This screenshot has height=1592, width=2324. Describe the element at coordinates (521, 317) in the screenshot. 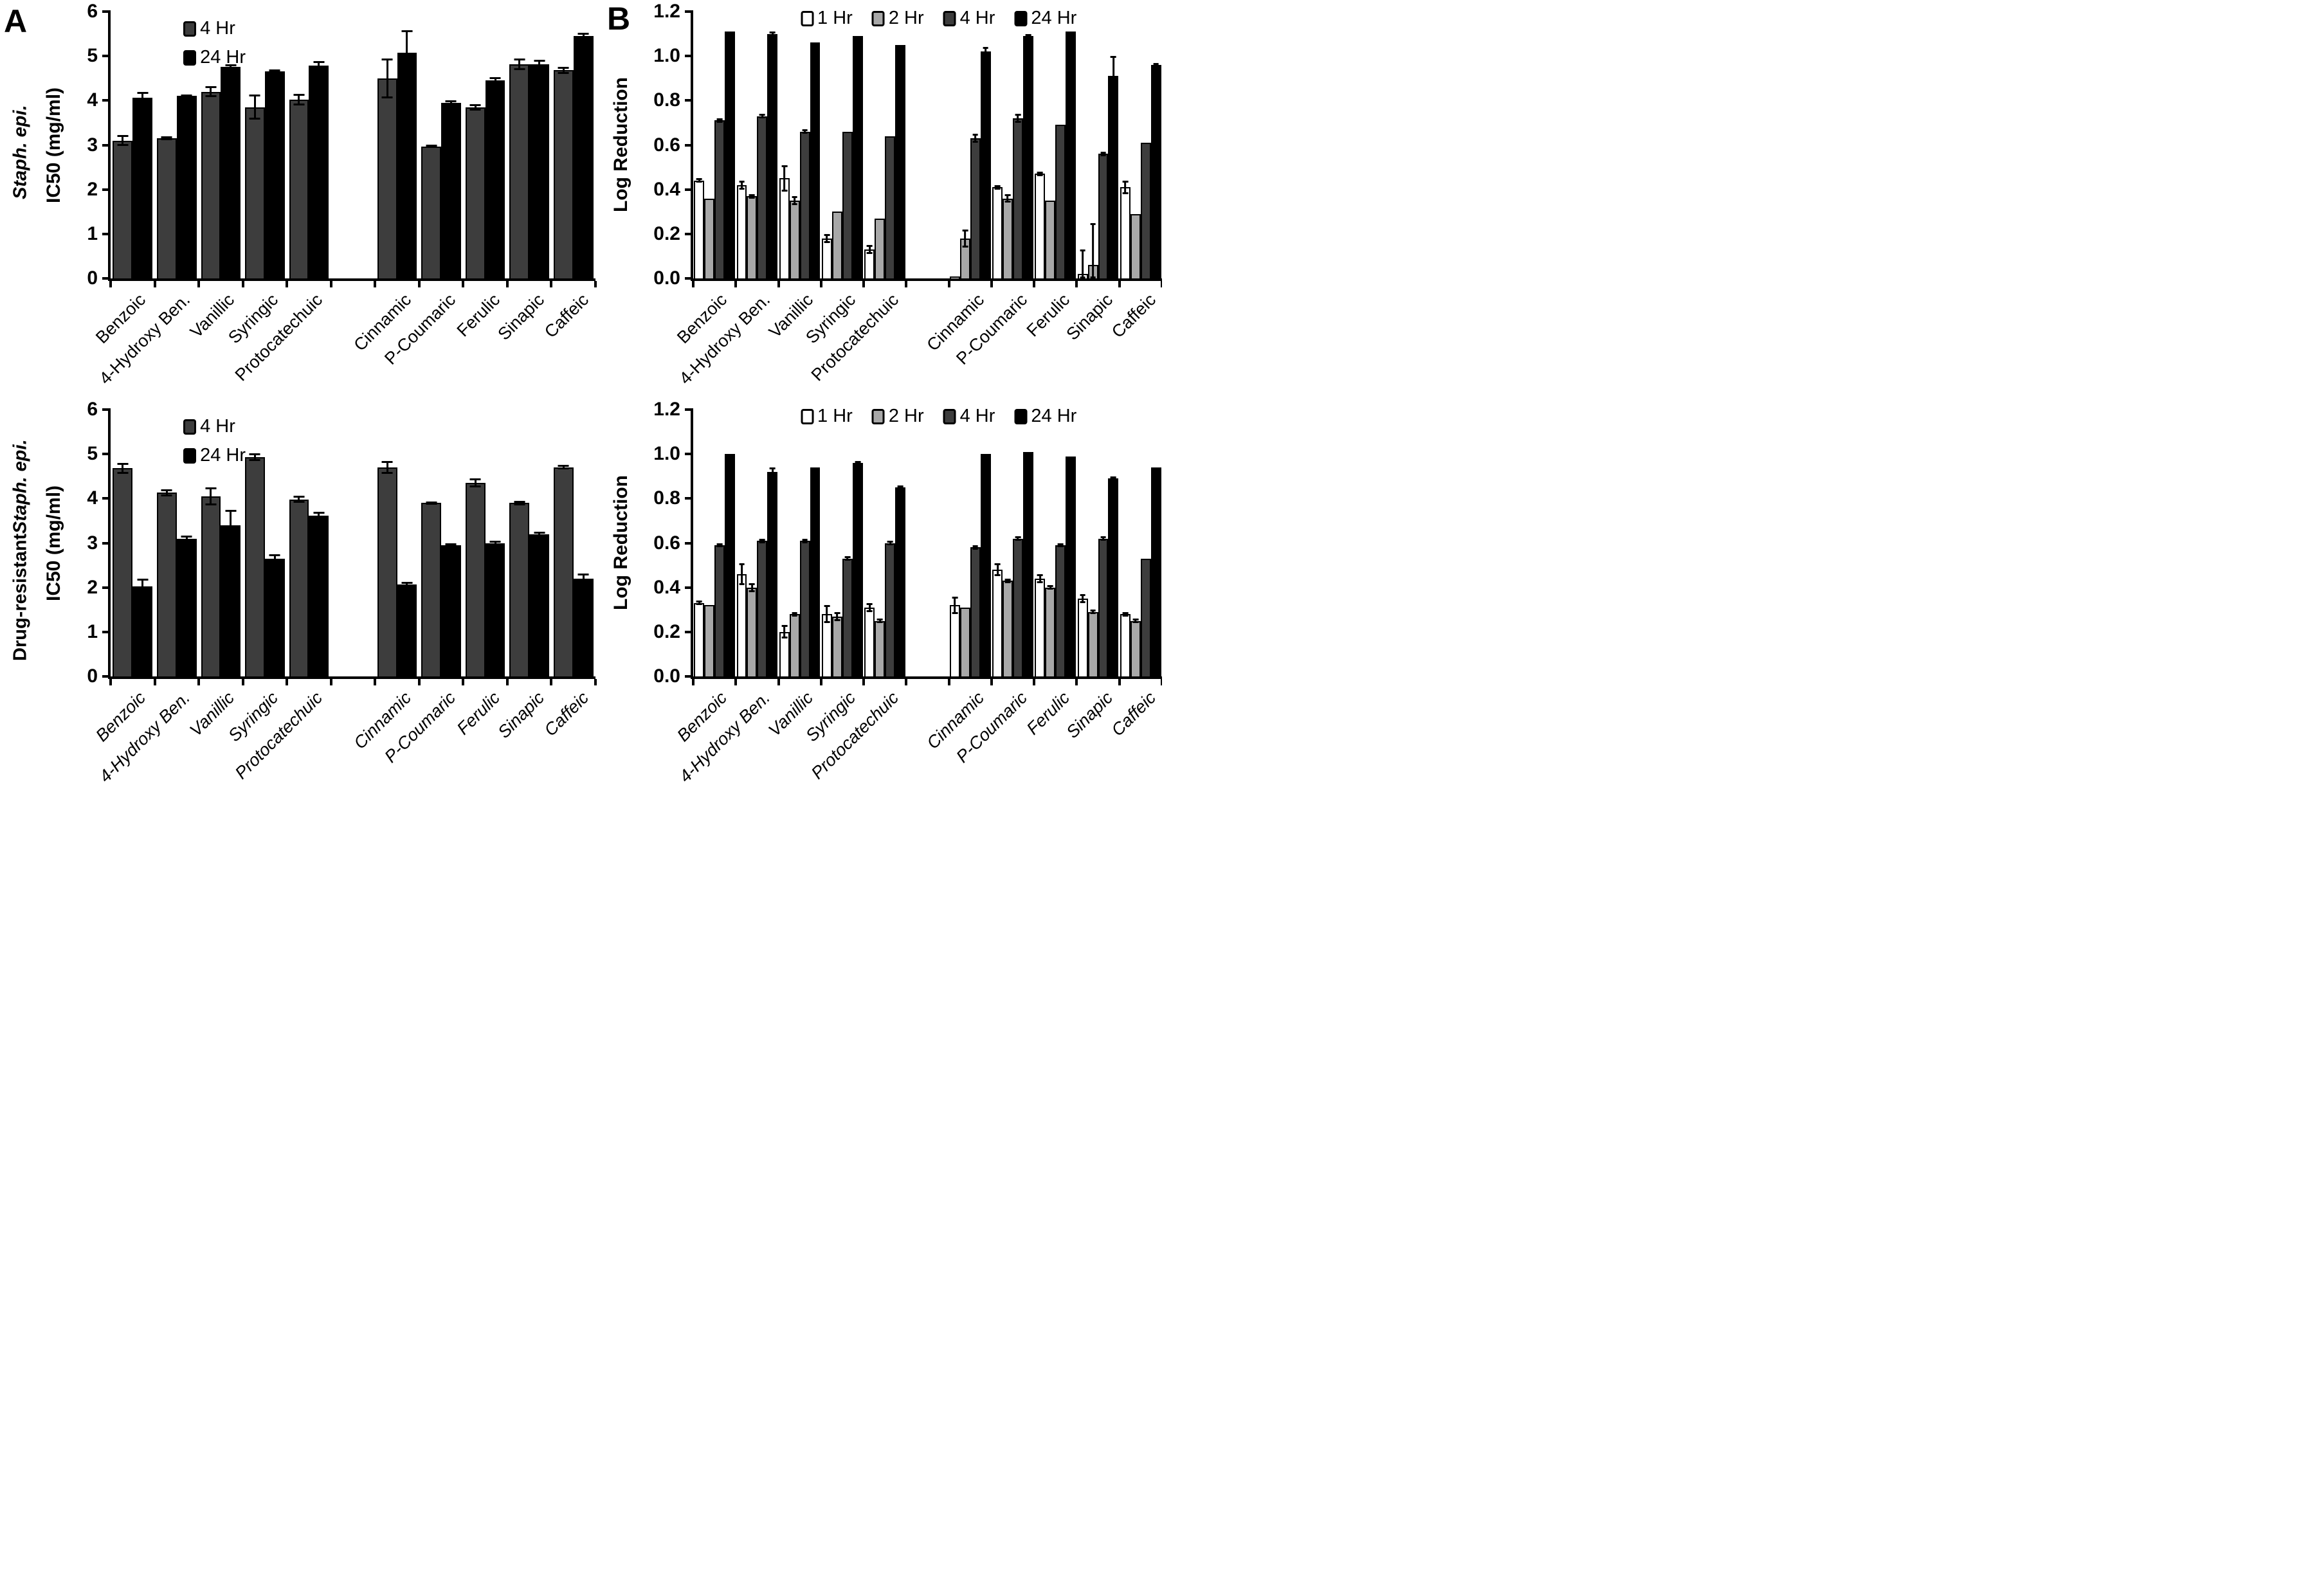

I see `x-category-label: Sinapic` at that location.